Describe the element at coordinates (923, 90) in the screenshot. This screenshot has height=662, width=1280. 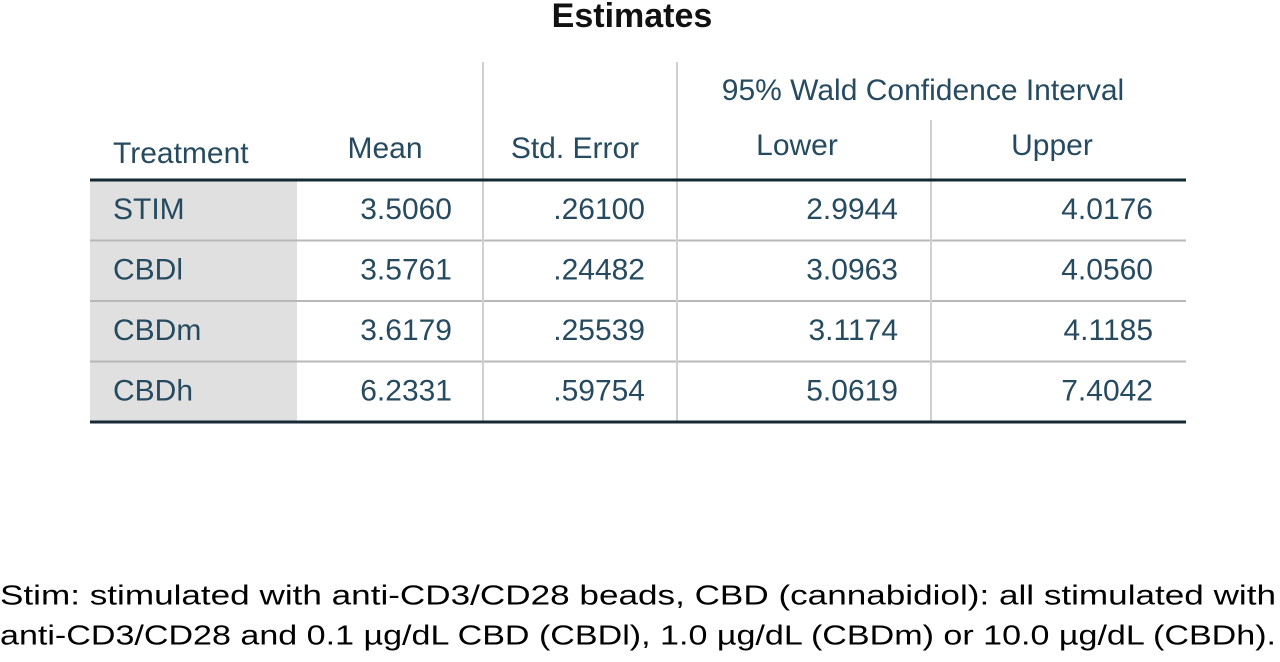
I see `group-header: 95% Wald Confidence Interval` at that location.